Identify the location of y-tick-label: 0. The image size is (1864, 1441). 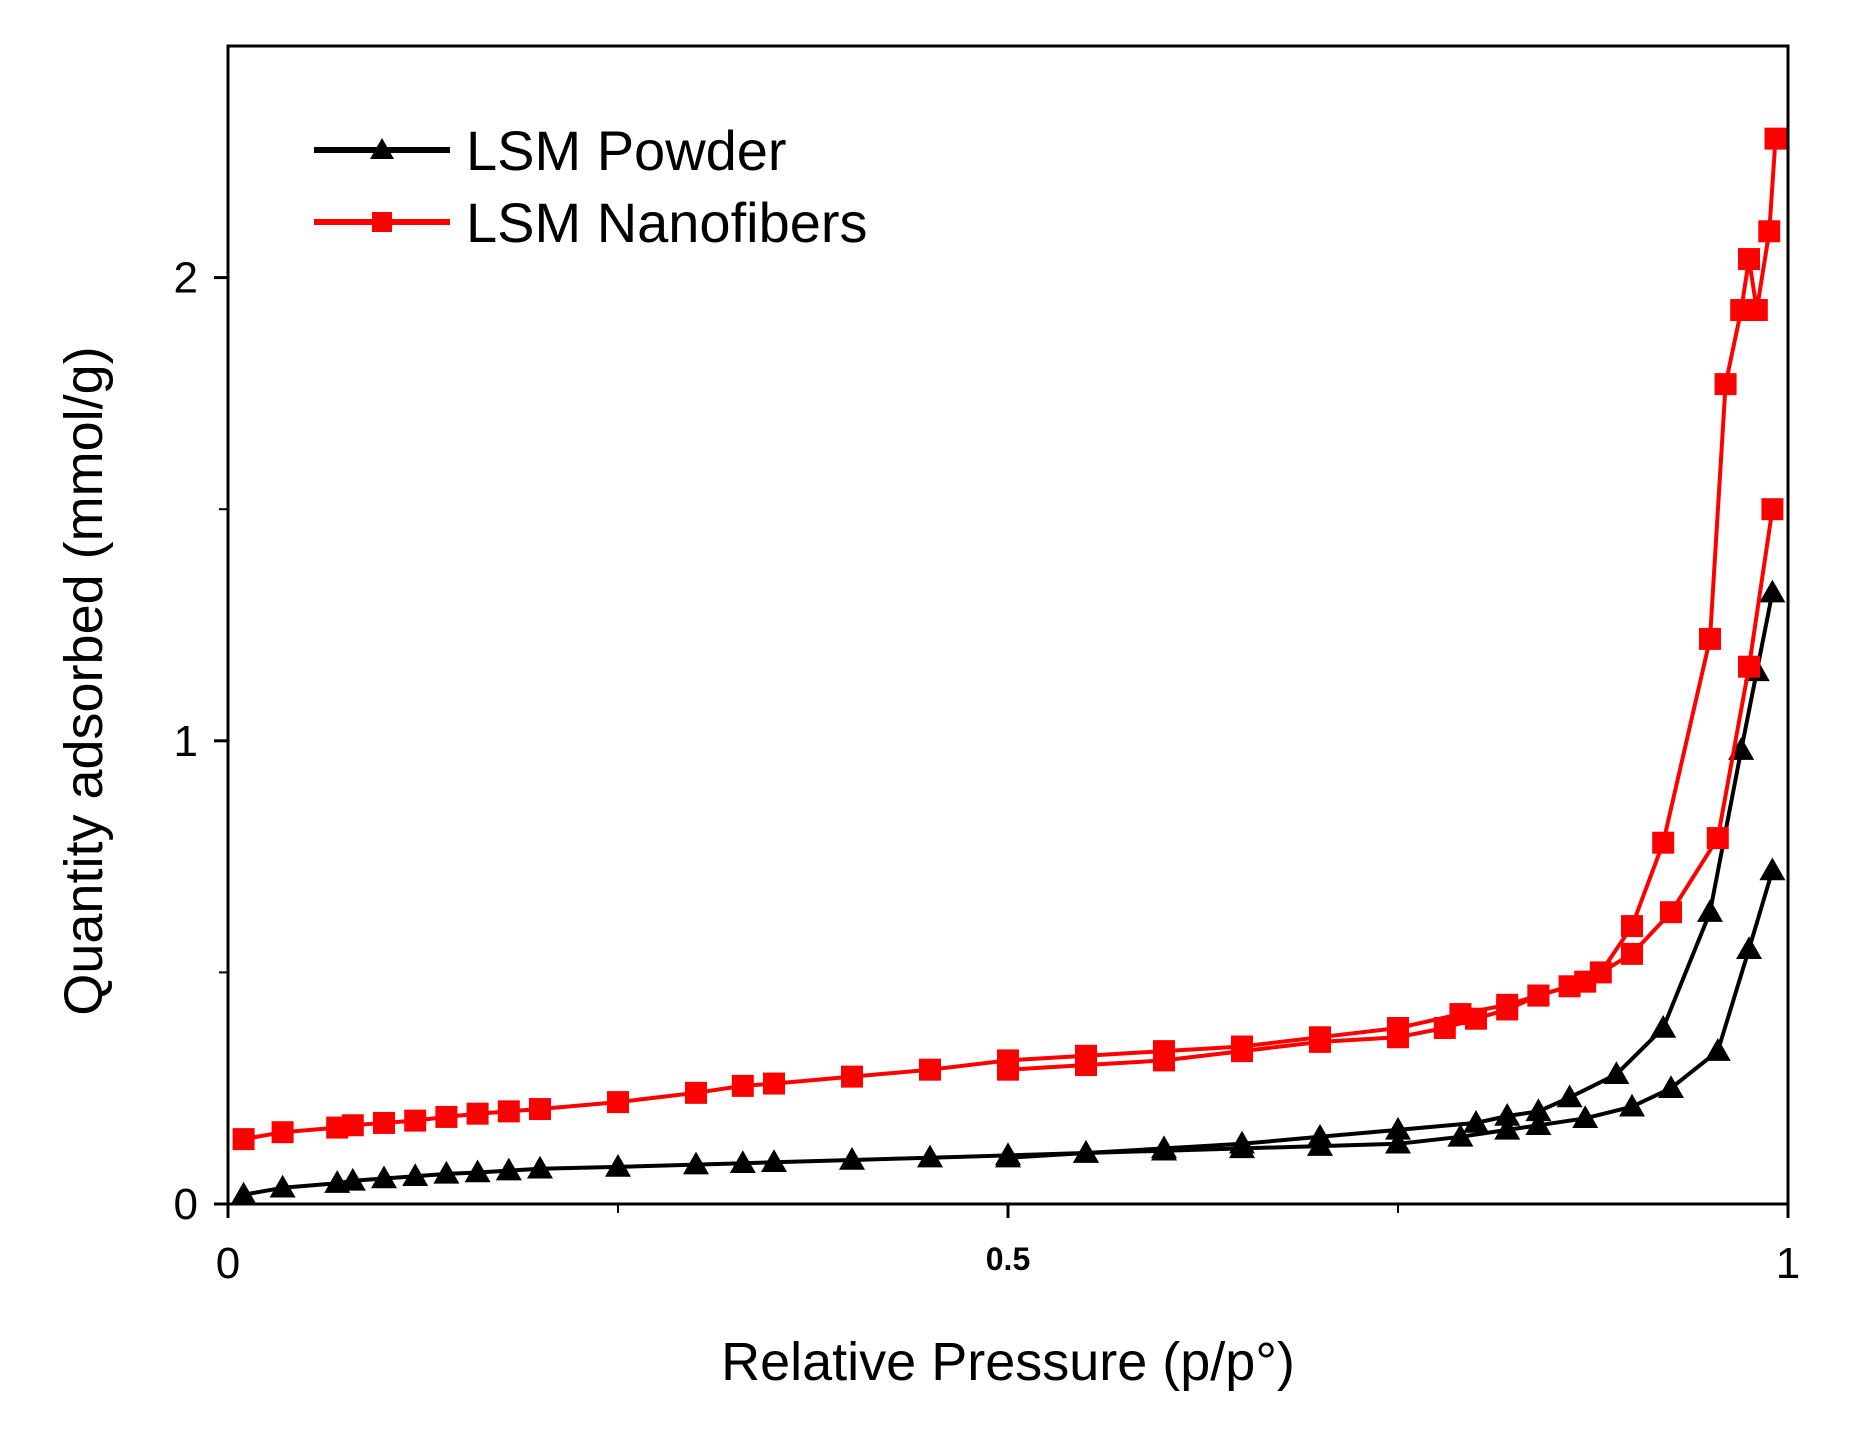
(186, 1204).